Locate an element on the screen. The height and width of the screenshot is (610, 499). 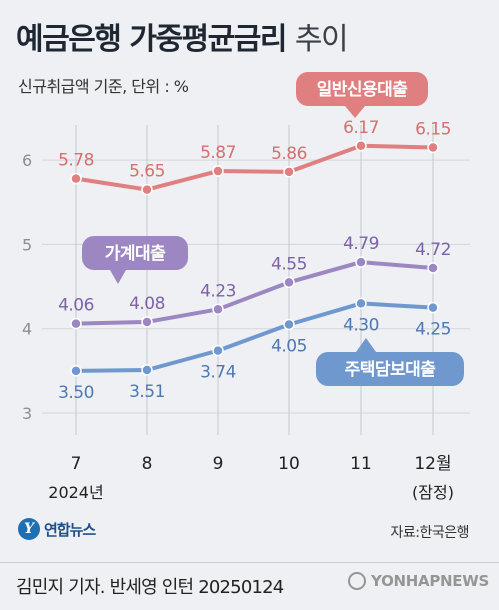
data-label: 4.06 is located at coordinates (76, 306).